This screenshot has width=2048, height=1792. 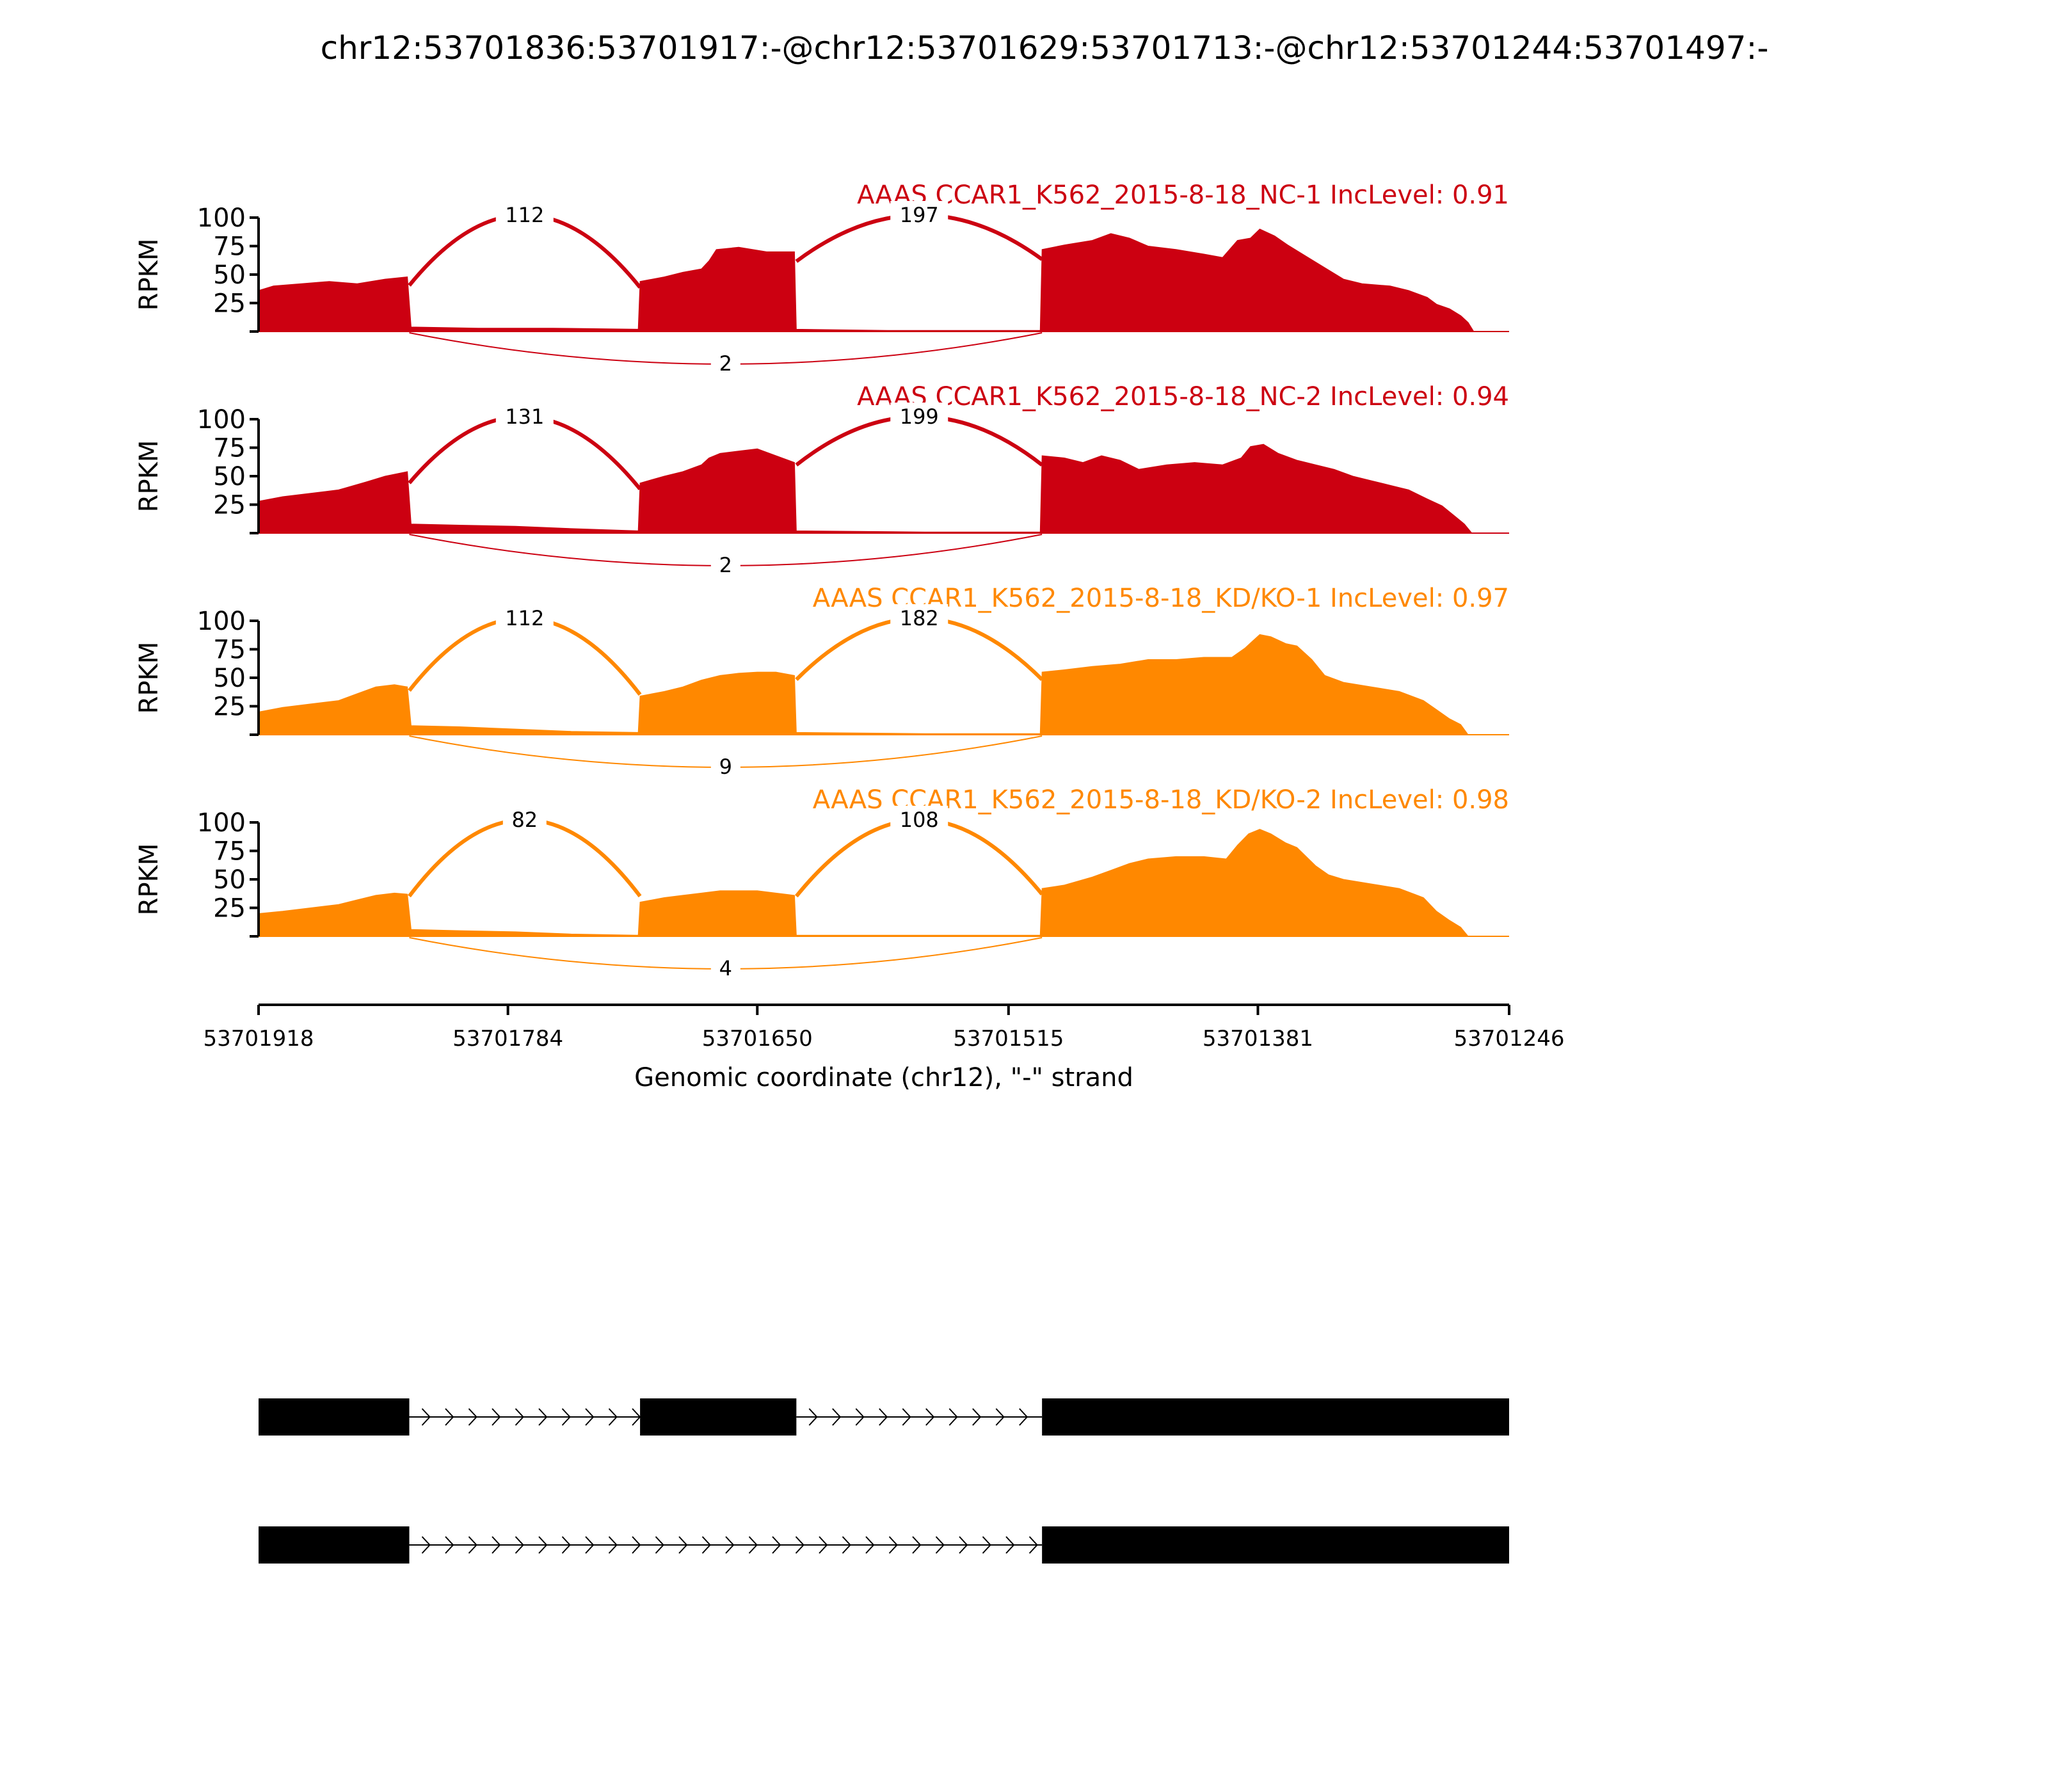 I want to click on junction-count: 131, so click(x=524, y=416).